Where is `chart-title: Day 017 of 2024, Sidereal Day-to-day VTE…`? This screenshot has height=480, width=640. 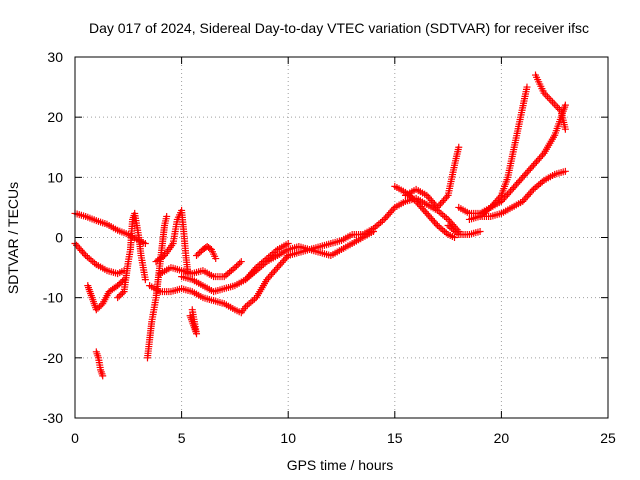 chart-title: Day 017 of 2024, Sidereal Day-to-day VTE… is located at coordinates (339, 28).